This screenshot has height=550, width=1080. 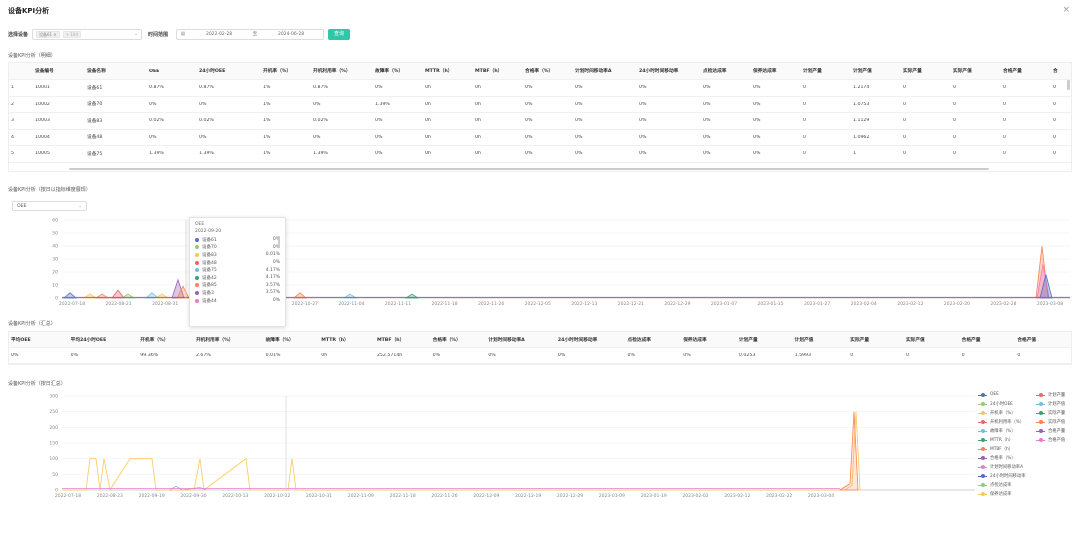 I want to click on tooltip-scrollbar, so click(x=279, y=242).